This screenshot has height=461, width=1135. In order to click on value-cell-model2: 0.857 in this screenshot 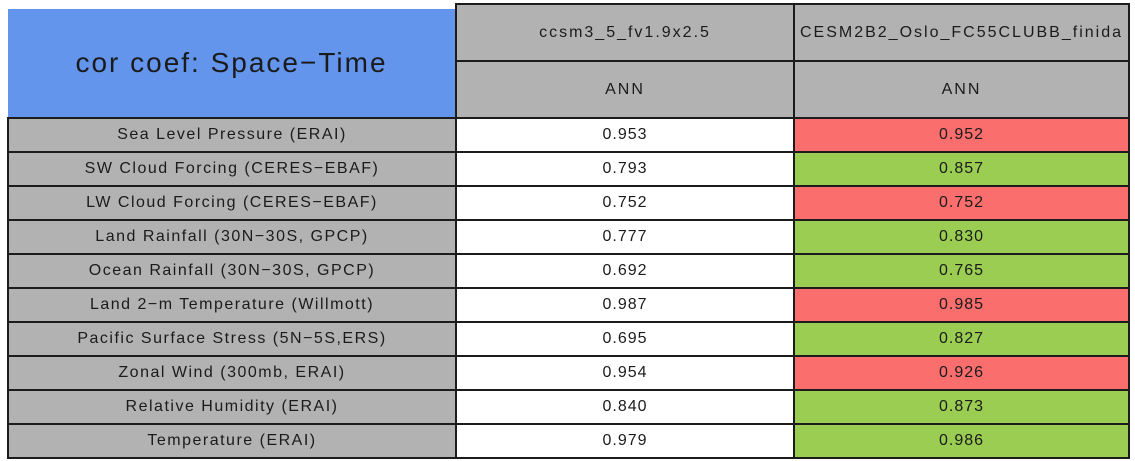, I will do `click(961, 169)`.